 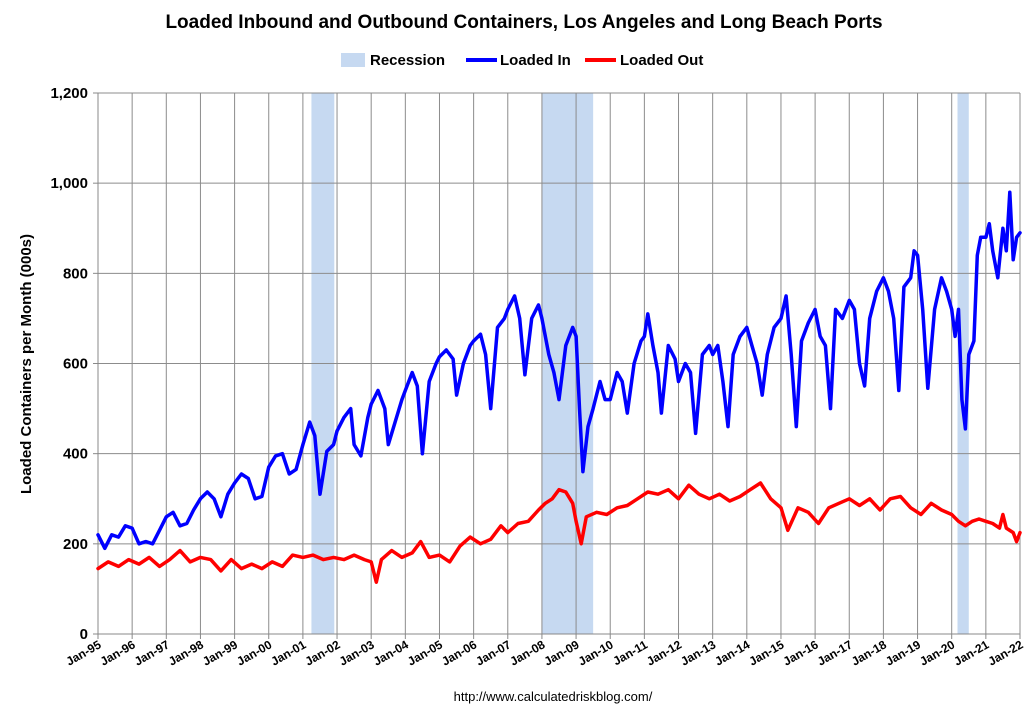 What do you see at coordinates (661, 60) in the screenshot?
I see `legend-label-loaded-out: Loaded Out` at bounding box center [661, 60].